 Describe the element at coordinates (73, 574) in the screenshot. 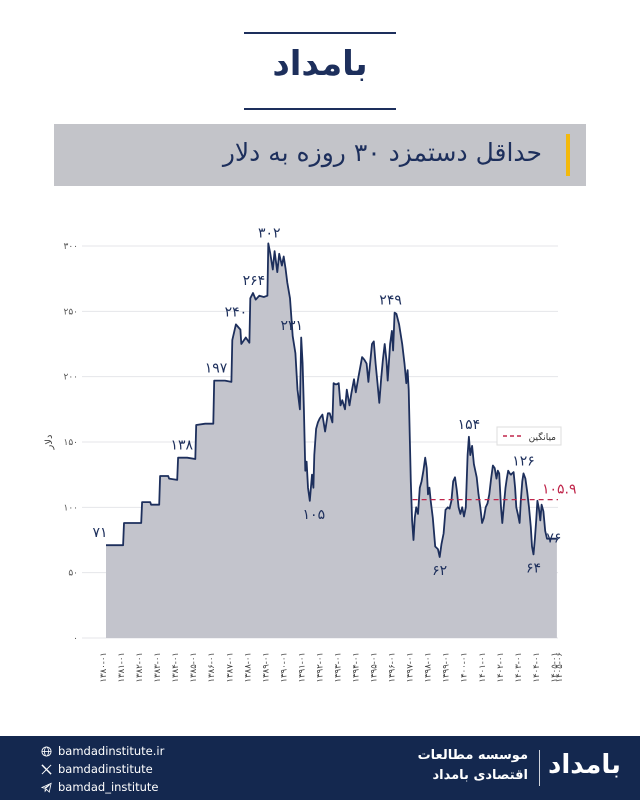

I see `y-tick-label: ۵۰` at that location.